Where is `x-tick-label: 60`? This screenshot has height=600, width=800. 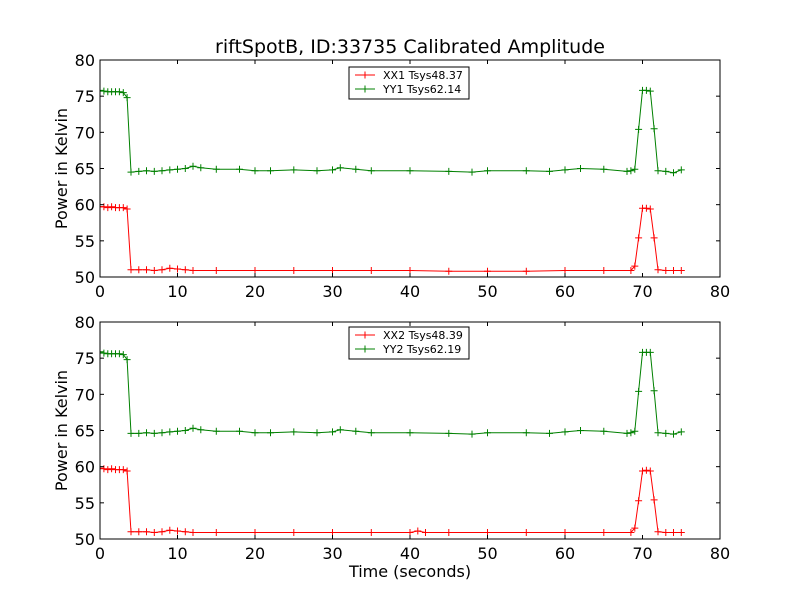
x-tick-label: 60 is located at coordinates (565, 553).